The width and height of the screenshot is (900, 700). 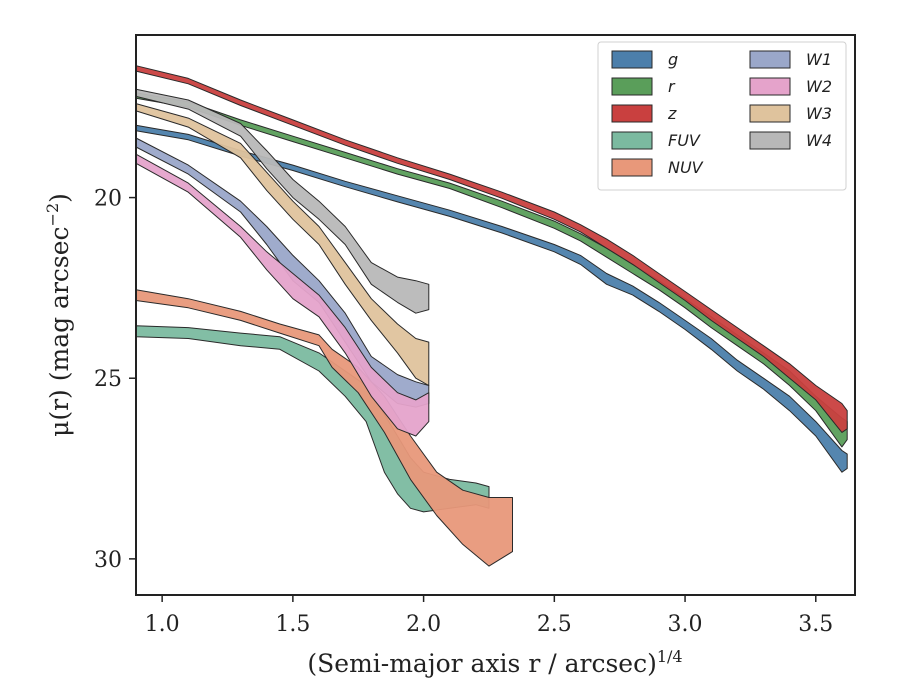 What do you see at coordinates (59, 331) in the screenshot?
I see `y-axis-label-text: μ(r) (mag arcsec` at bounding box center [59, 331].